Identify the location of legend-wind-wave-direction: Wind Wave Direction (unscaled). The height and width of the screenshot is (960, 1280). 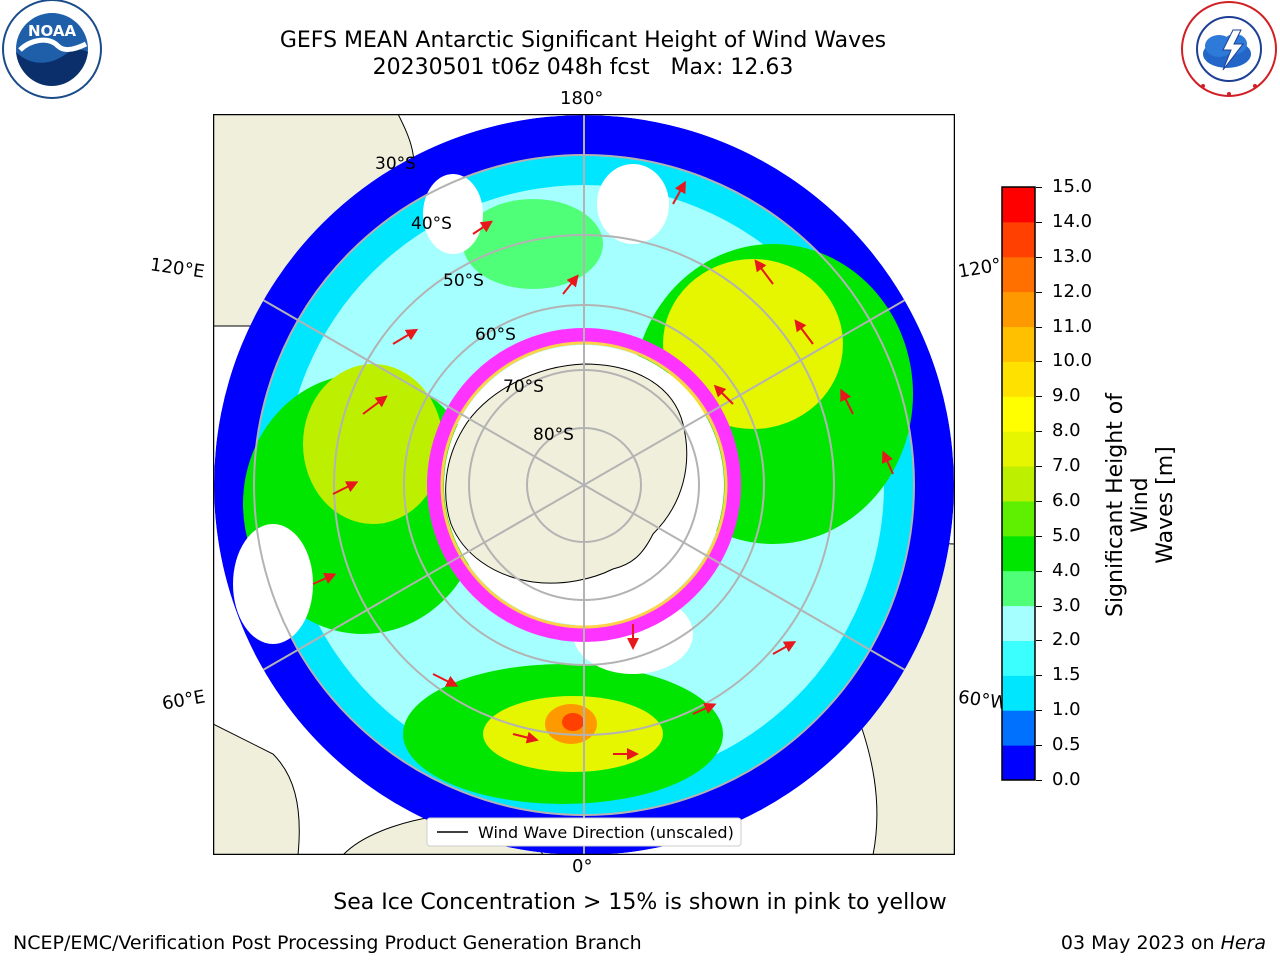
(606, 832).